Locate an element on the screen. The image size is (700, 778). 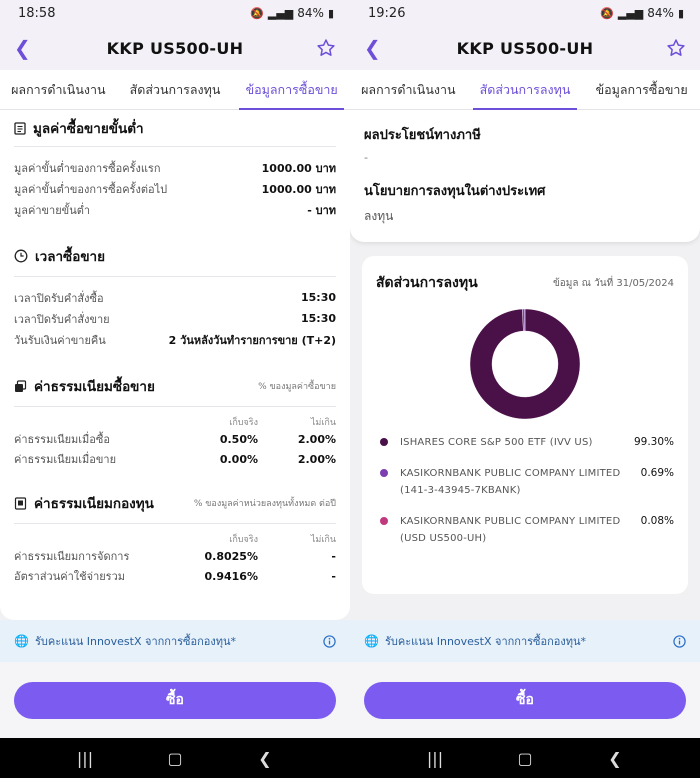
fund-fee-title: ค่าธรรมเนียมกองทุน is located at coordinates (94, 504).